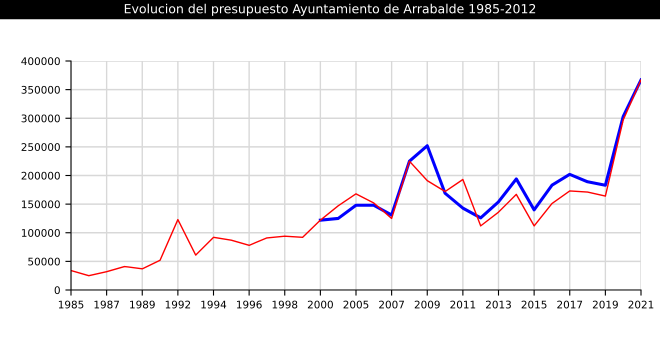 This screenshot has height=350, width=660. What do you see at coordinates (71, 304) in the screenshot?
I see `x-tick-label: 1985` at bounding box center [71, 304].